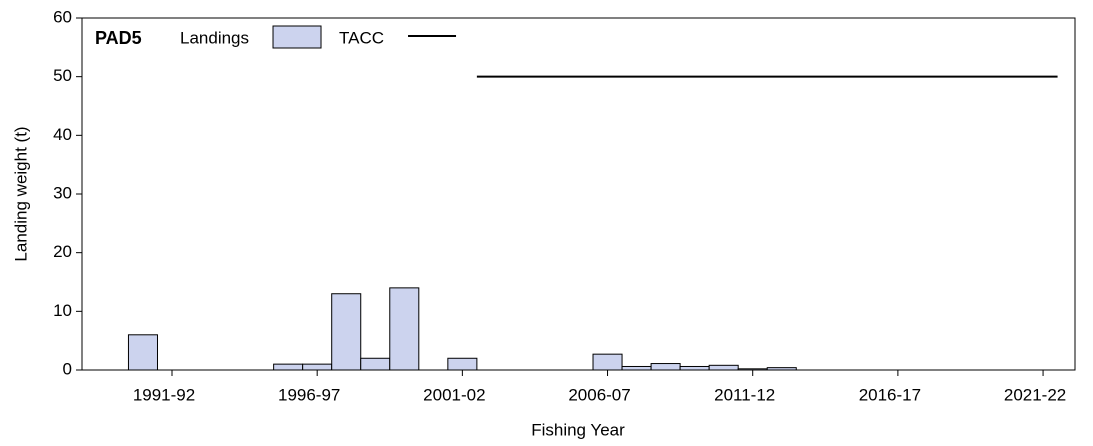  What do you see at coordinates (62, 16) in the screenshot?
I see `y-tick-label: 60` at bounding box center [62, 16].